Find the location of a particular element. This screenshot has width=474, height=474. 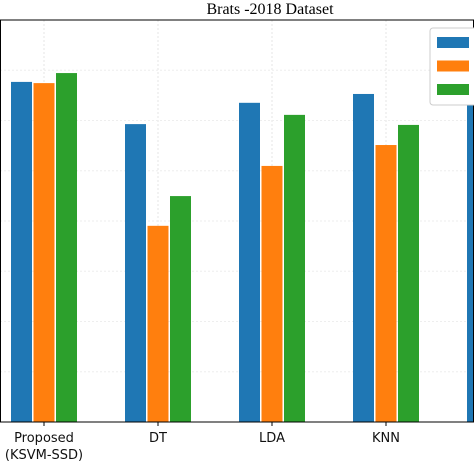

x-tick-label: KNN is located at coordinates (386, 438).